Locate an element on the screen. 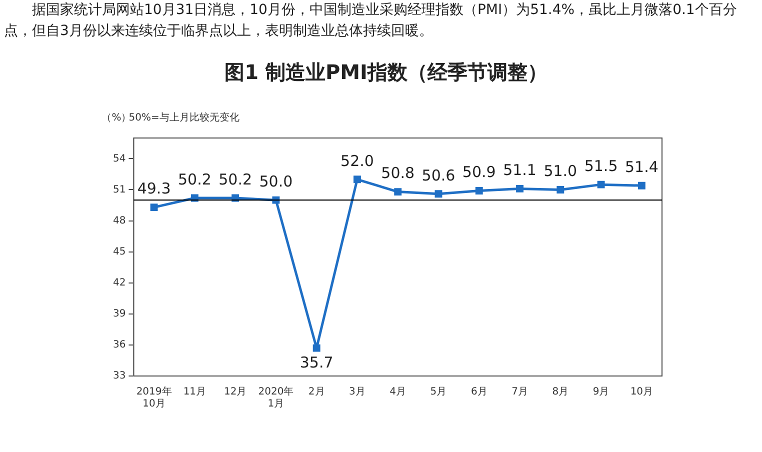 Image resolution: width=762 pixels, height=452 pixels. x-tick-label: 5月 is located at coordinates (438, 392).